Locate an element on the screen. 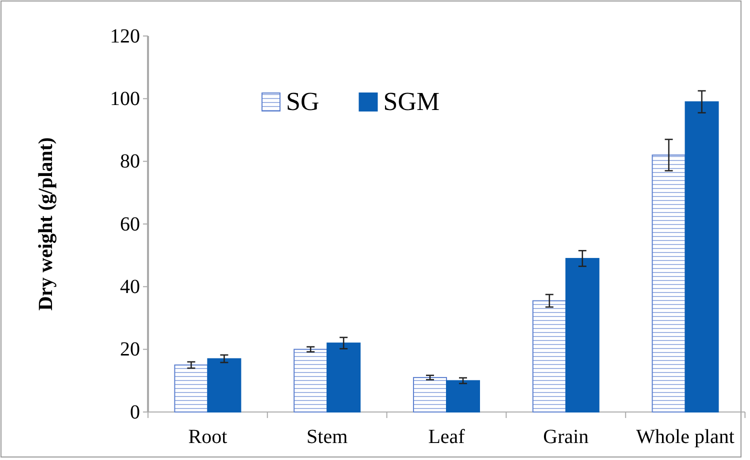 This screenshot has height=460, width=750. x-tick-label: Grain is located at coordinates (566, 437).